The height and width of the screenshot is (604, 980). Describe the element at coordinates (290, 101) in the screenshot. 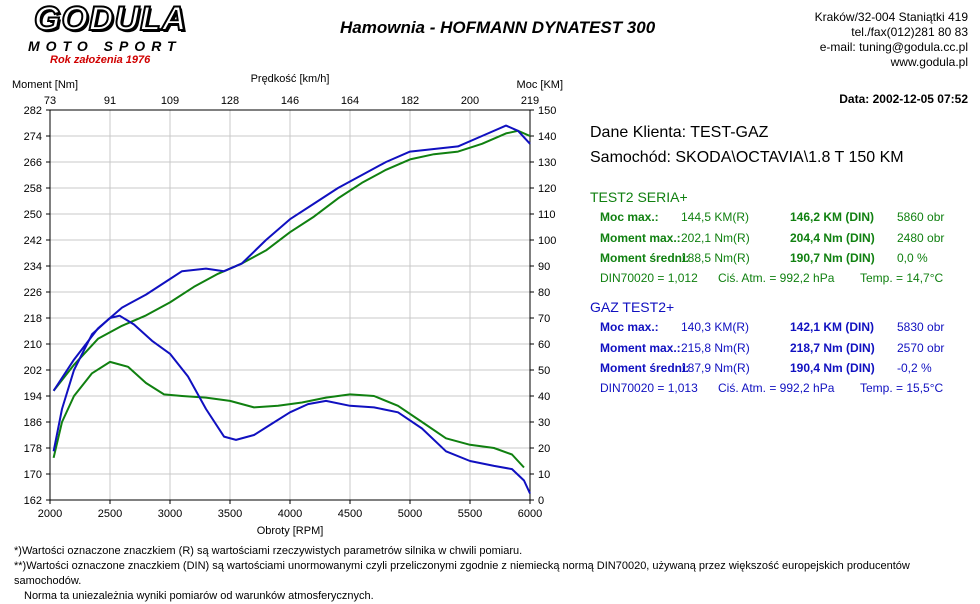

I see `x-top-tick-label: 146` at that location.